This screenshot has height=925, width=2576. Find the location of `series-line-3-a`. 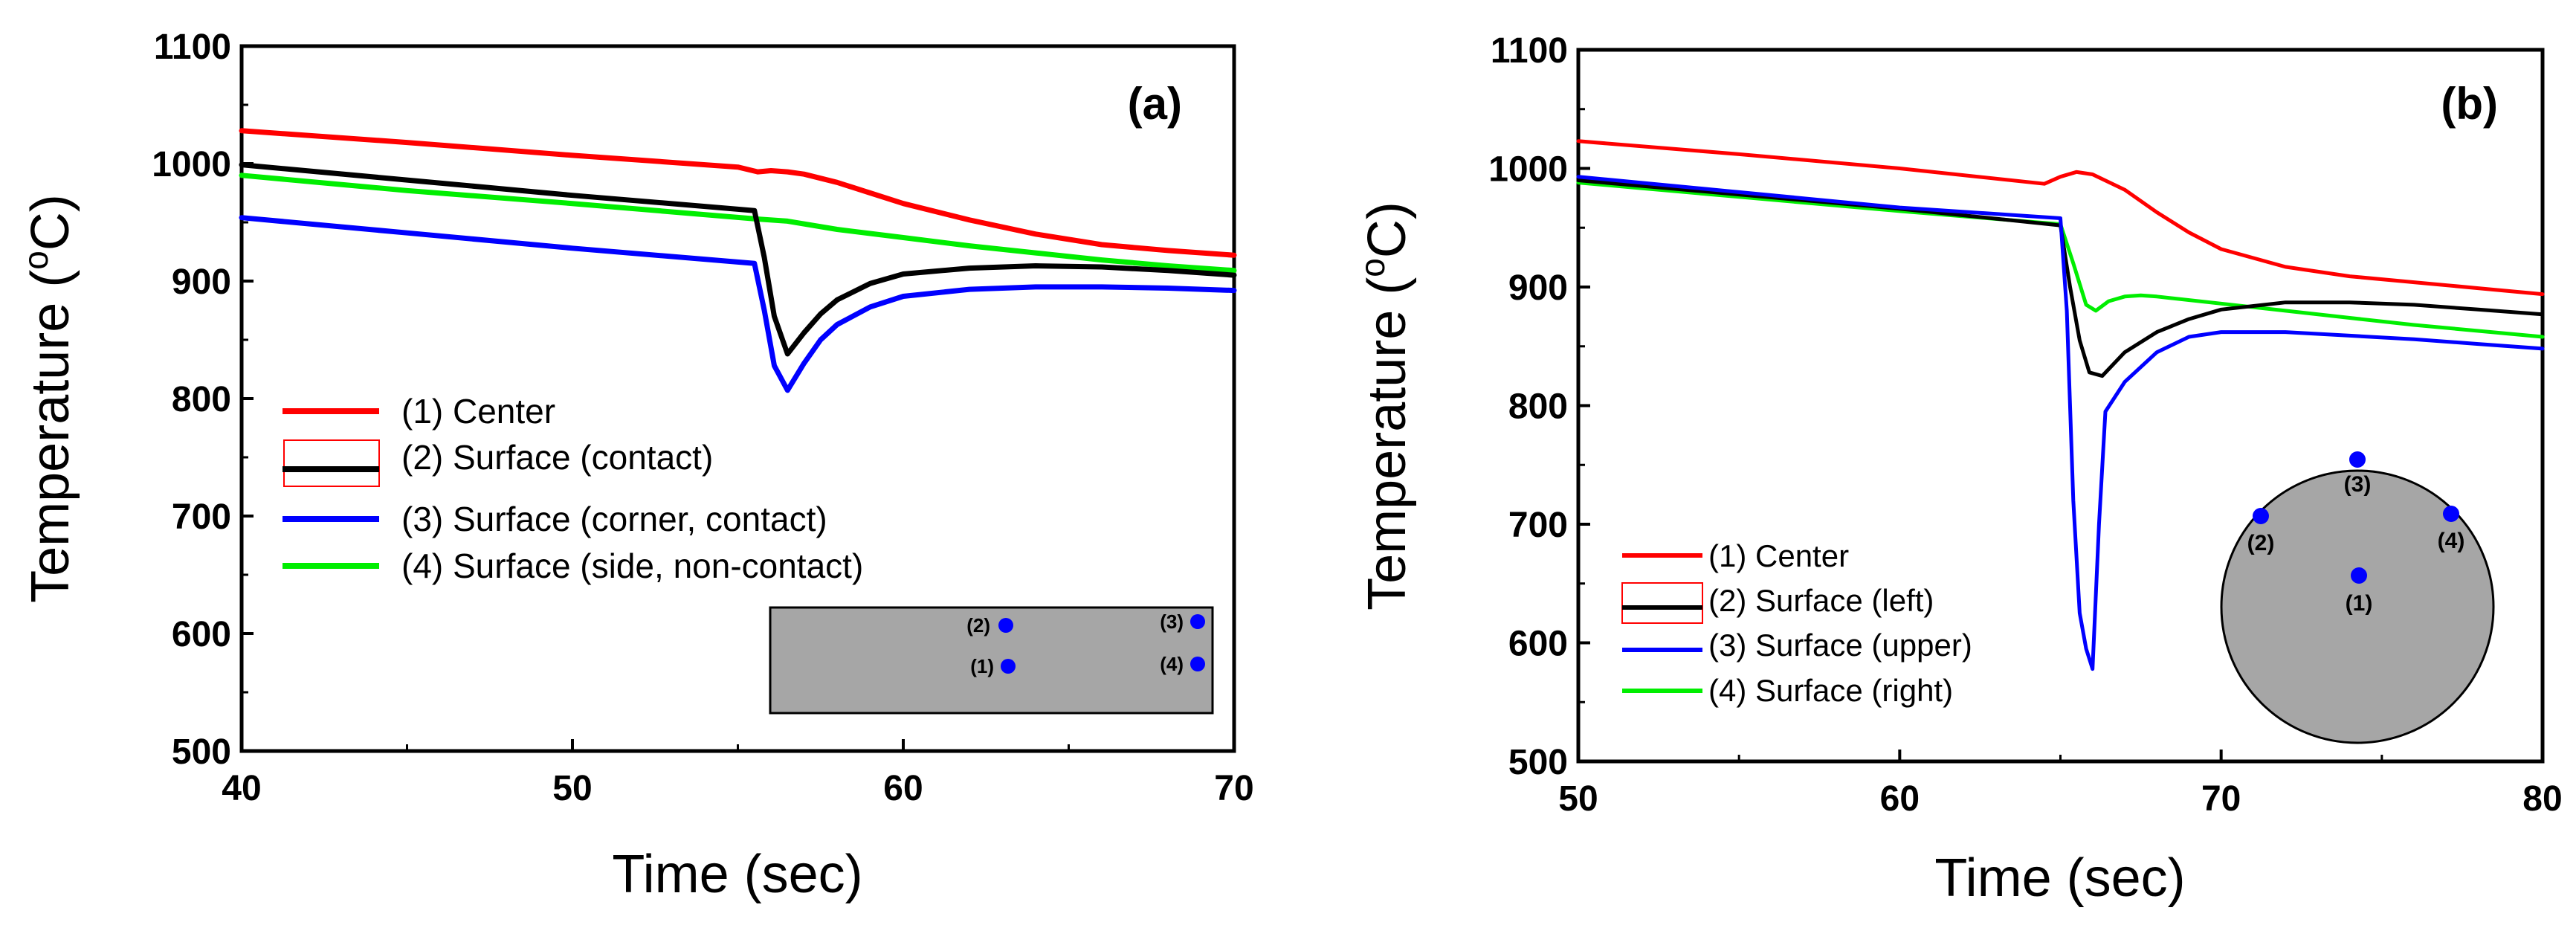

series-line-3-a is located at coordinates (738, 304).